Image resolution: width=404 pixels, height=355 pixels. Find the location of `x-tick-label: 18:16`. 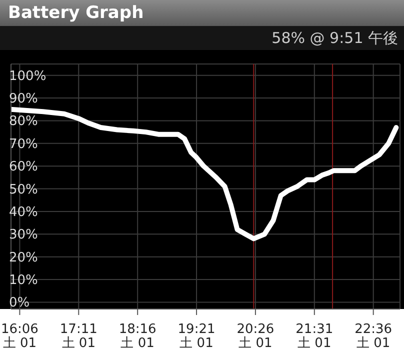

x-tick-label: 18:16 is located at coordinates (137, 329).